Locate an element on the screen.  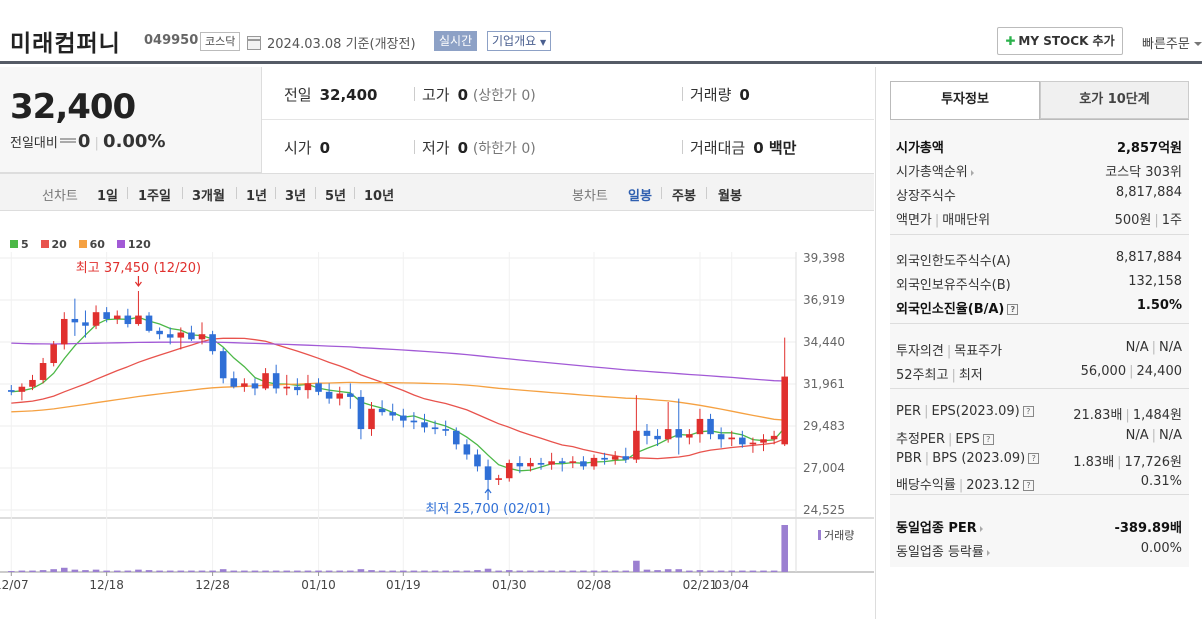
period-10y: 10년 is located at coordinates (379, 196).